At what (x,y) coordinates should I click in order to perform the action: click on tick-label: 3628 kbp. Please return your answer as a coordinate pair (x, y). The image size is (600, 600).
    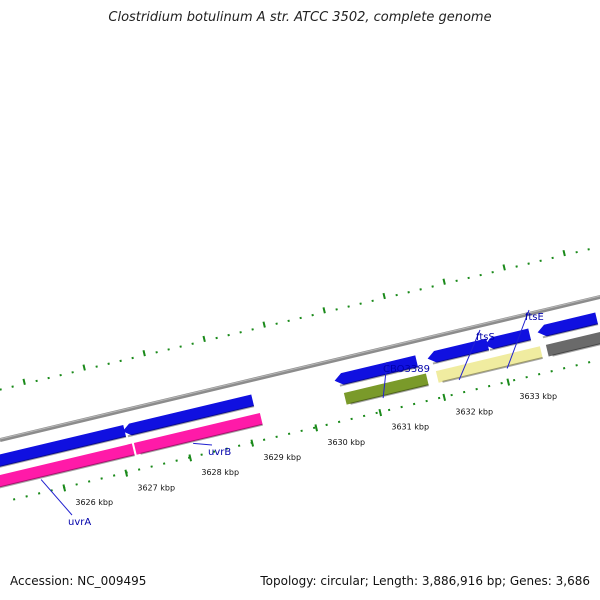
    Looking at the image, I should click on (220, 472).